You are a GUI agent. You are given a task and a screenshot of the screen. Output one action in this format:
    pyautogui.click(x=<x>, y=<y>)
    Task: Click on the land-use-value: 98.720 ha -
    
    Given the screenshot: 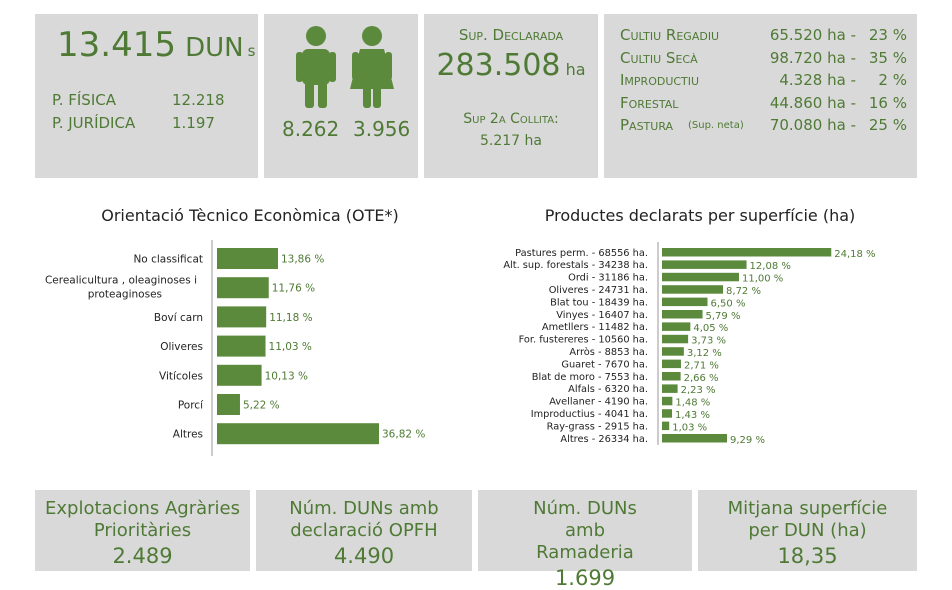 What is the action you would take?
    pyautogui.click(x=813, y=58)
    